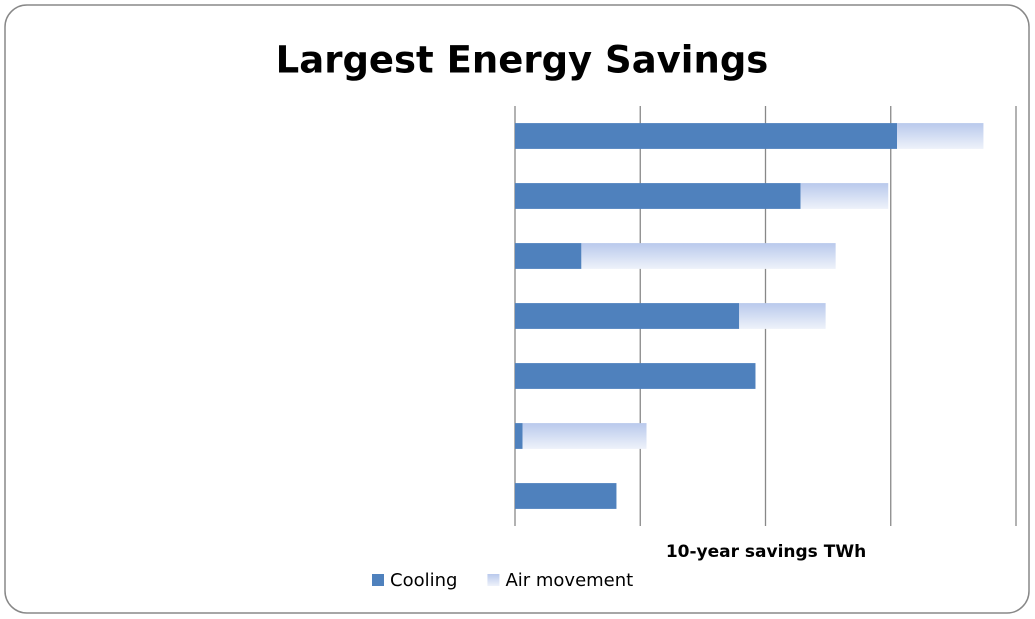  What do you see at coordinates (522, 60) in the screenshot?
I see `chart-title: Largest Energy Savings` at bounding box center [522, 60].